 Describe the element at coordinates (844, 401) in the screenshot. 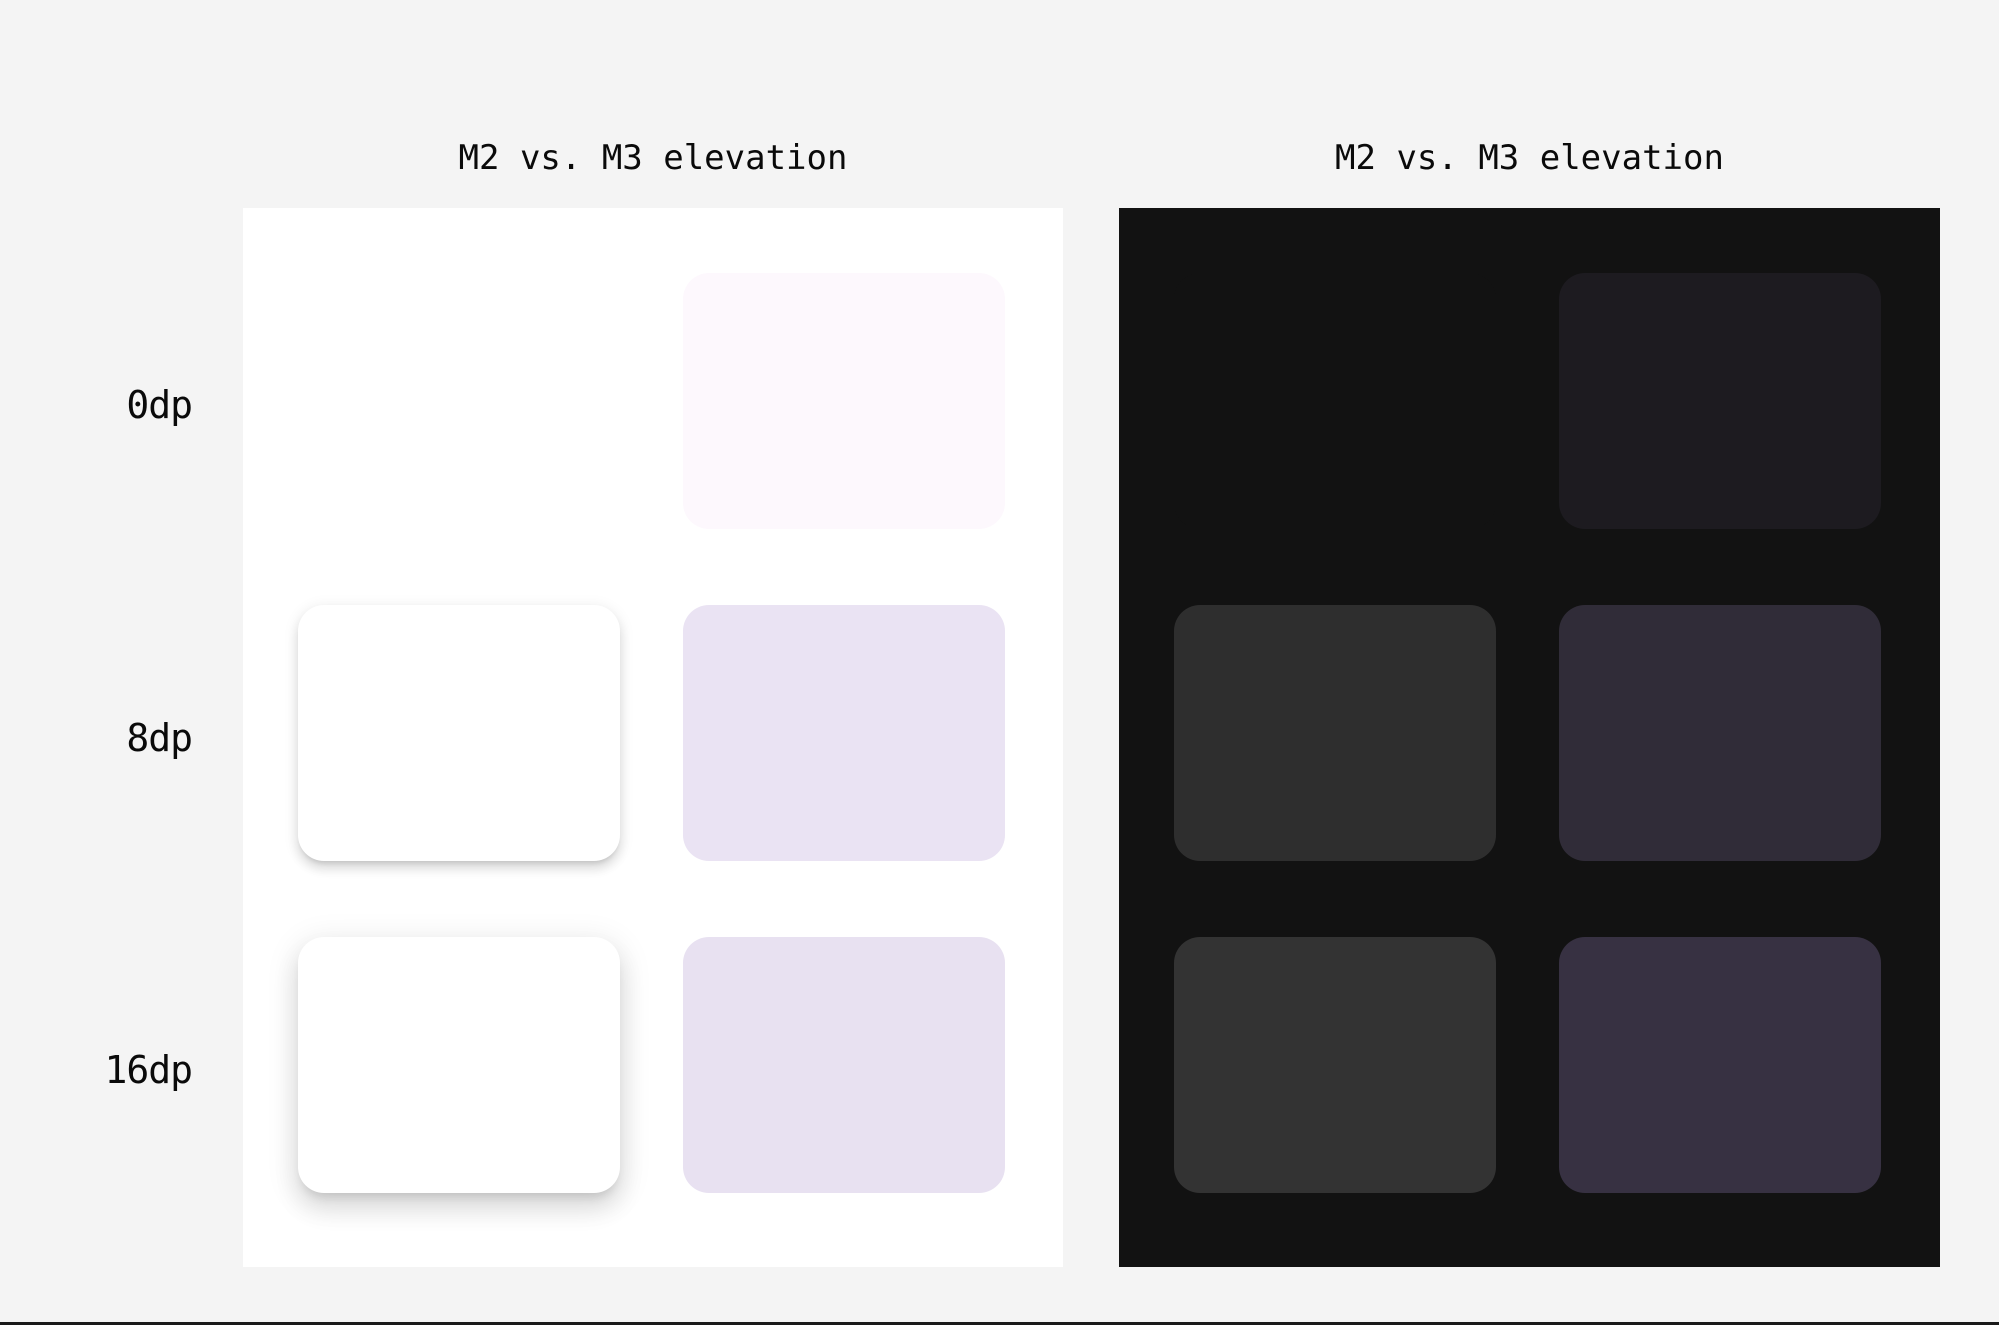

I see `card-light-m3-0dp` at that location.